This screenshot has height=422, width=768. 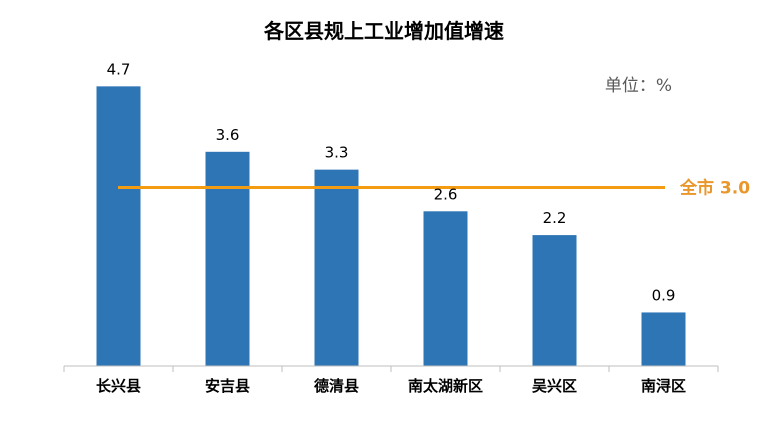 I want to click on category-label-3: 德清县, so click(x=336, y=386).